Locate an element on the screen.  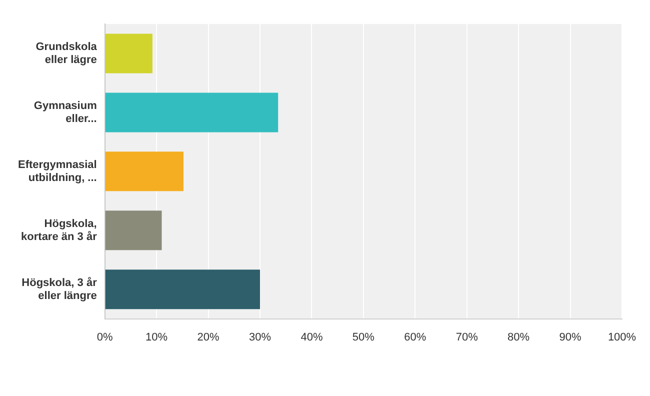
x-tick-label: 10% is located at coordinates (157, 337).